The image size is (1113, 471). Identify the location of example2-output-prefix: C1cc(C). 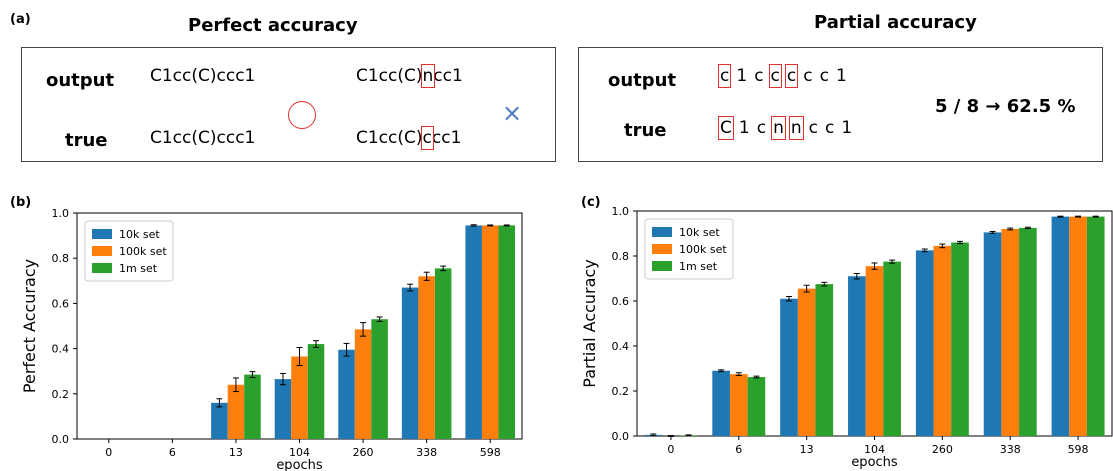
(389, 76).